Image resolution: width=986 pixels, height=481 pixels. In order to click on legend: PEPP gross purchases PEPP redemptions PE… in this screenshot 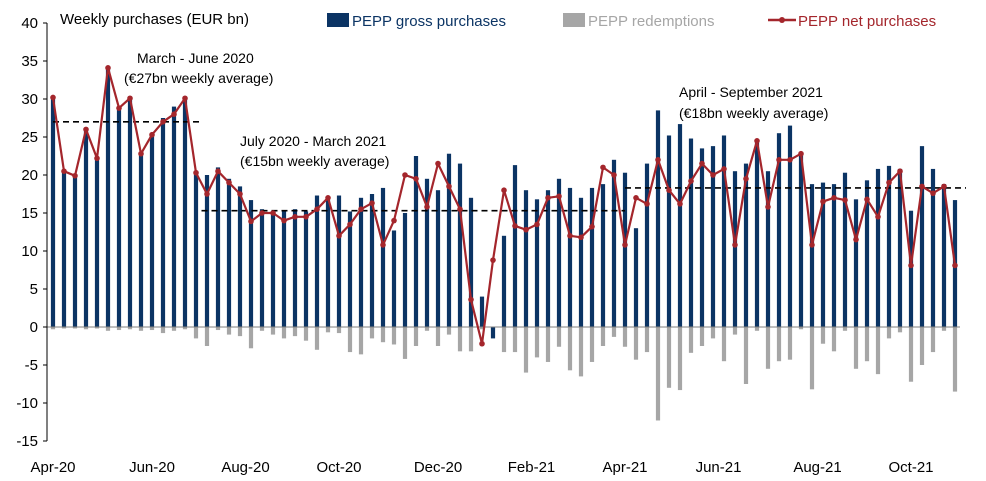, I will do `click(631, 21)`.